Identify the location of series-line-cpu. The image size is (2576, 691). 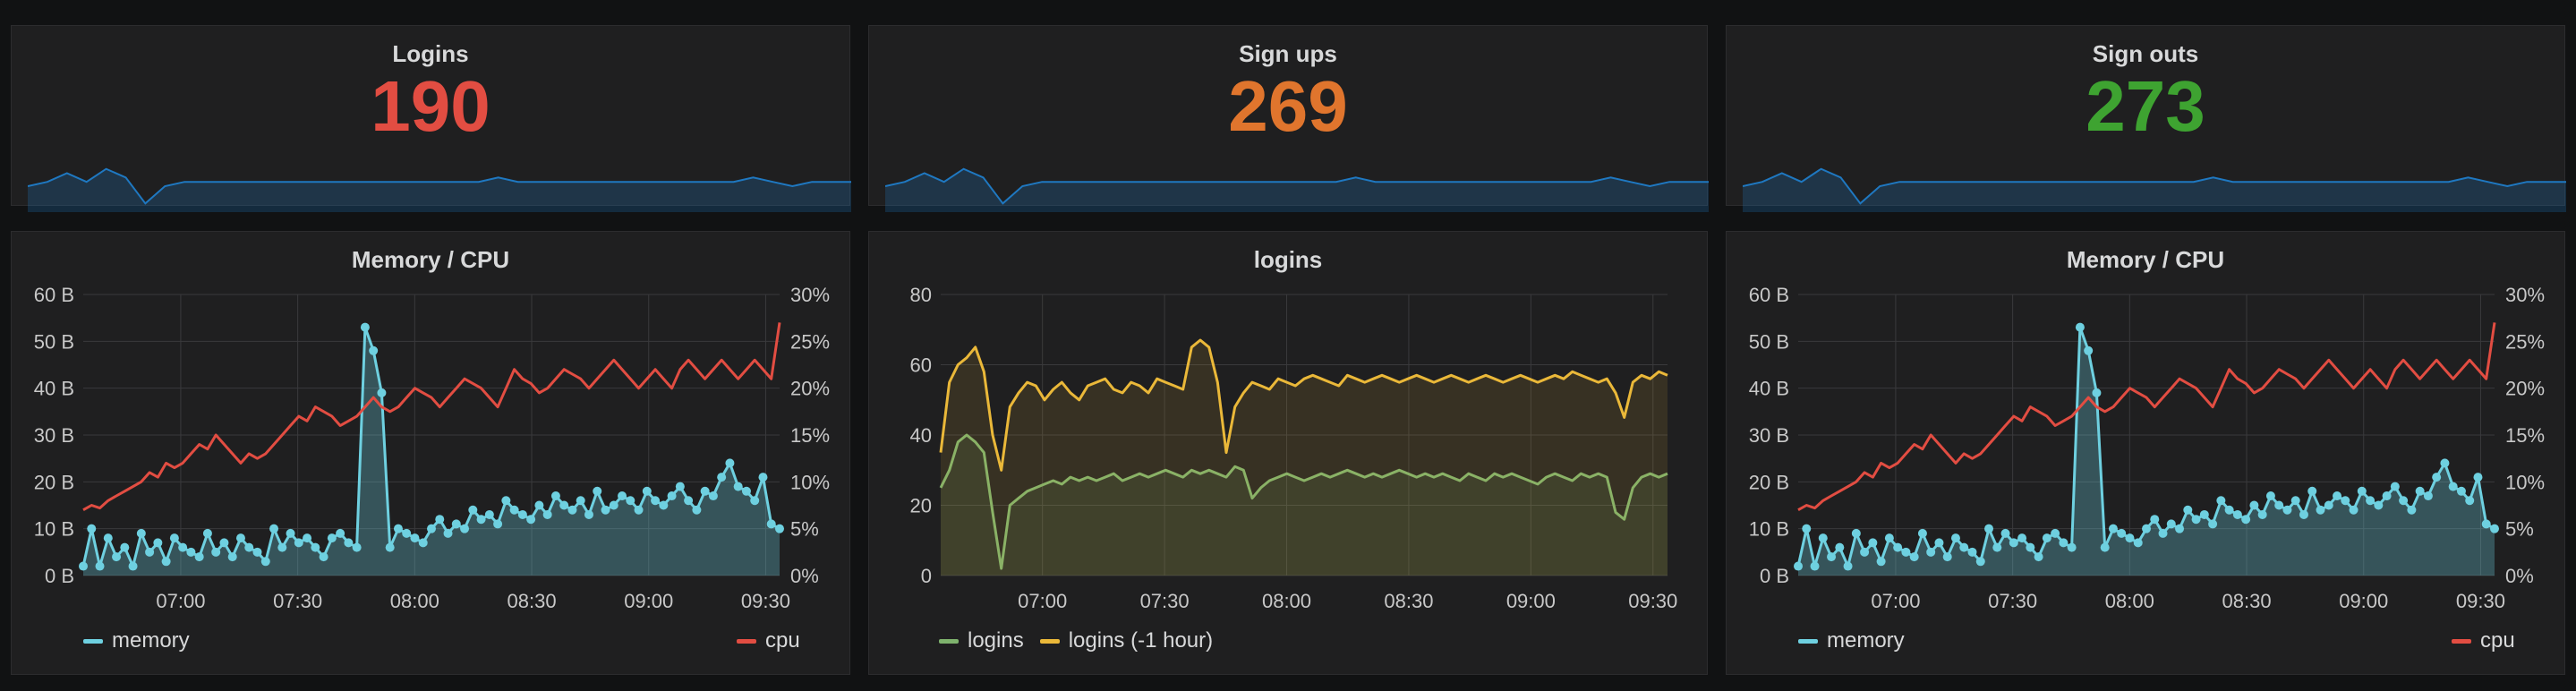
(2146, 417).